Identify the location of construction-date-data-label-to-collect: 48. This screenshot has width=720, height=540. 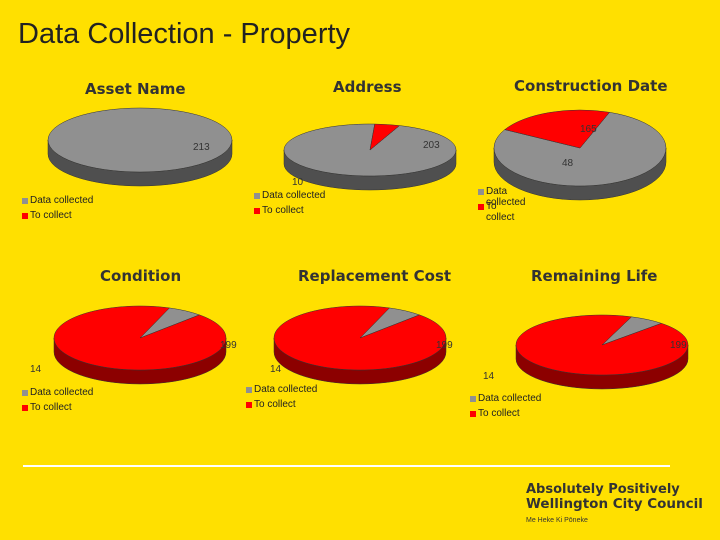
(568, 163).